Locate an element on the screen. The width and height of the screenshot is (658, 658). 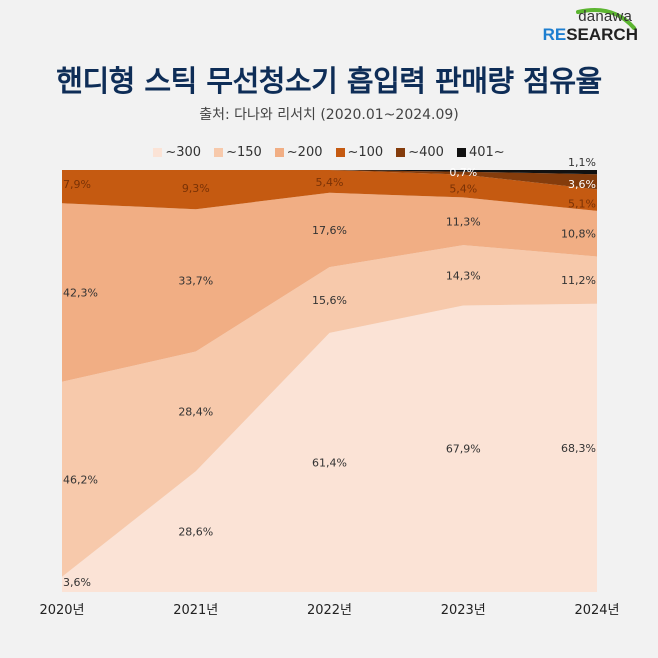
data-label: 15,6% is located at coordinates (329, 300).